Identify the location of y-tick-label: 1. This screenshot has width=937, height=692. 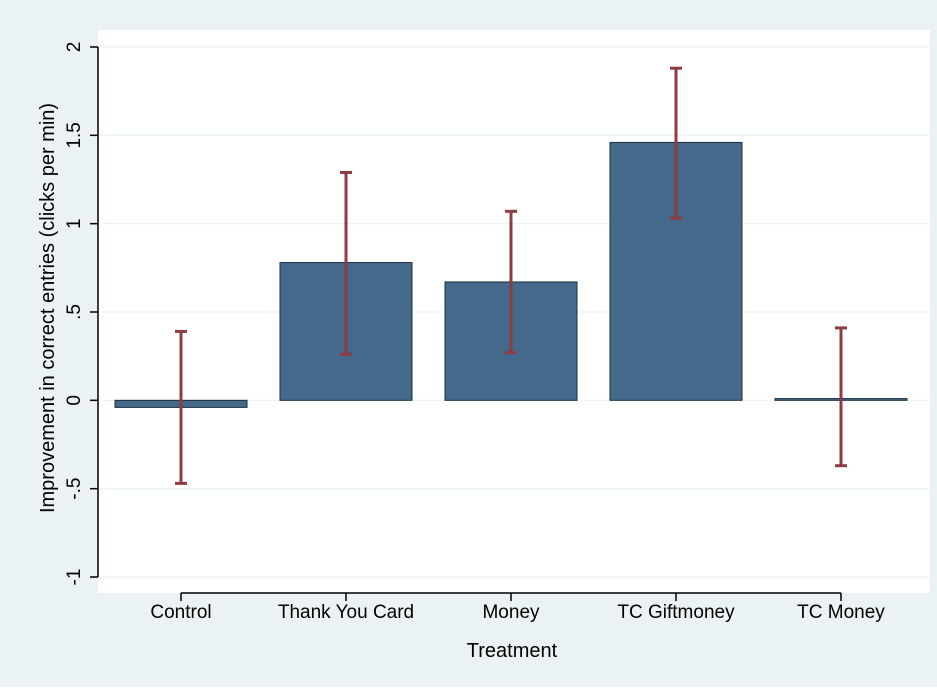
(74, 223).